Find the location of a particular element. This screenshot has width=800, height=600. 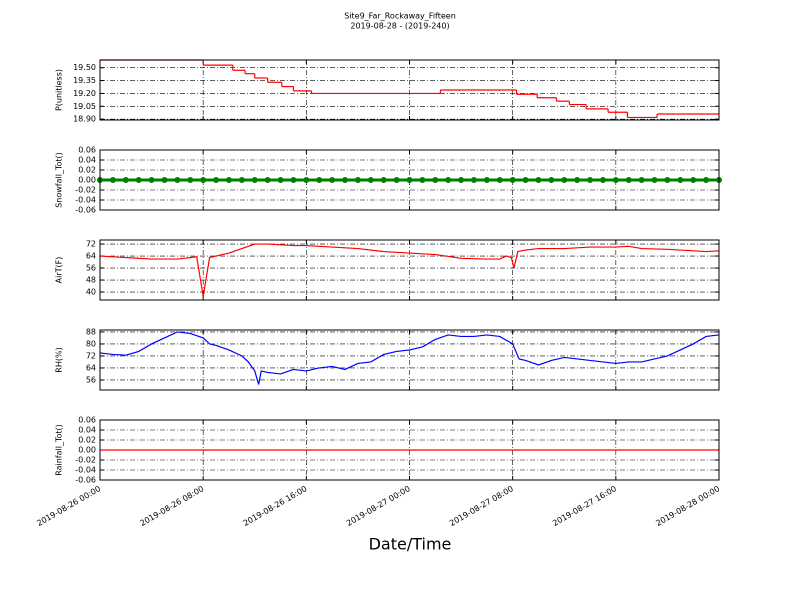

y-axis-label: RH(%) is located at coordinates (59, 359).